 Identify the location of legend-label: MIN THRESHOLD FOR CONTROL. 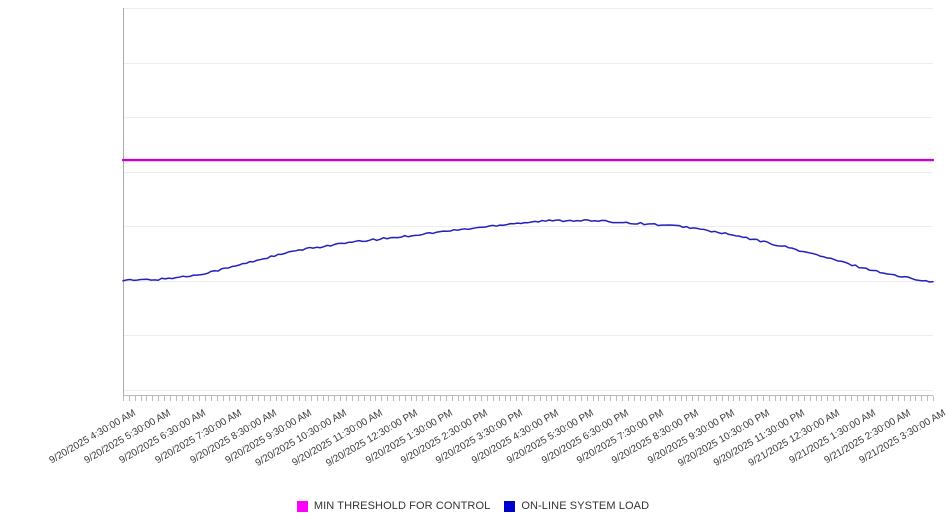
(402, 506).